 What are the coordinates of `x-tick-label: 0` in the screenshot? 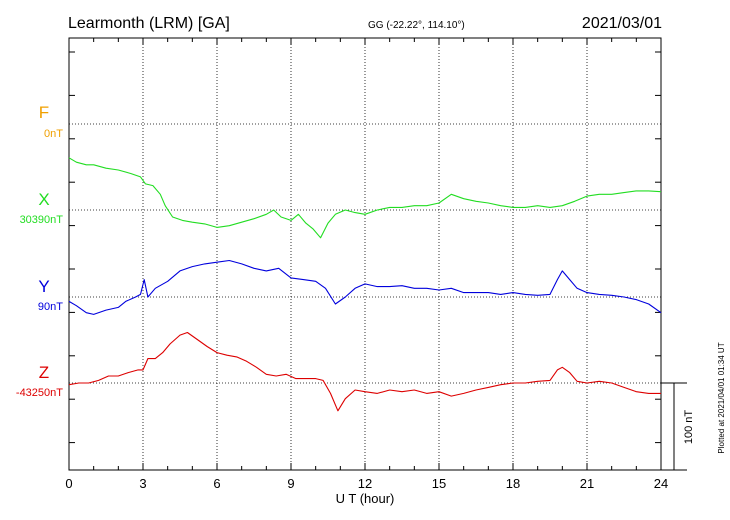 It's located at (68, 483).